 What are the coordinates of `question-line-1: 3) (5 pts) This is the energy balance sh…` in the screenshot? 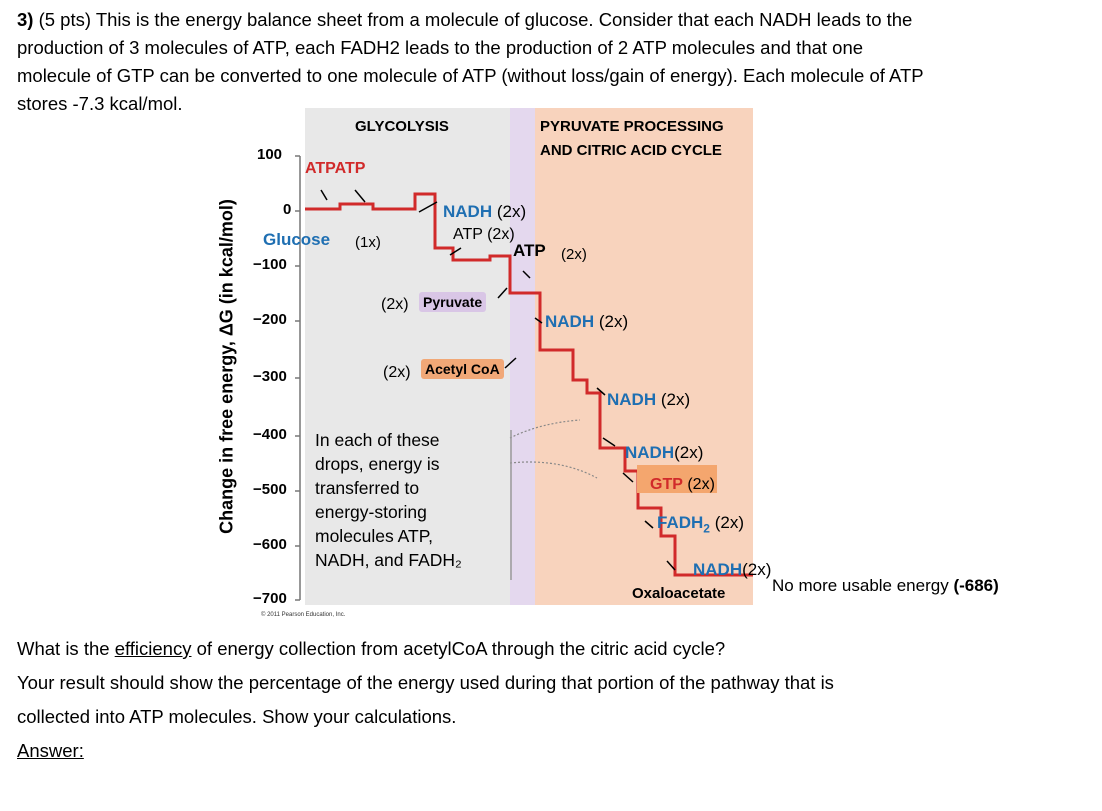 It's located at (465, 19).